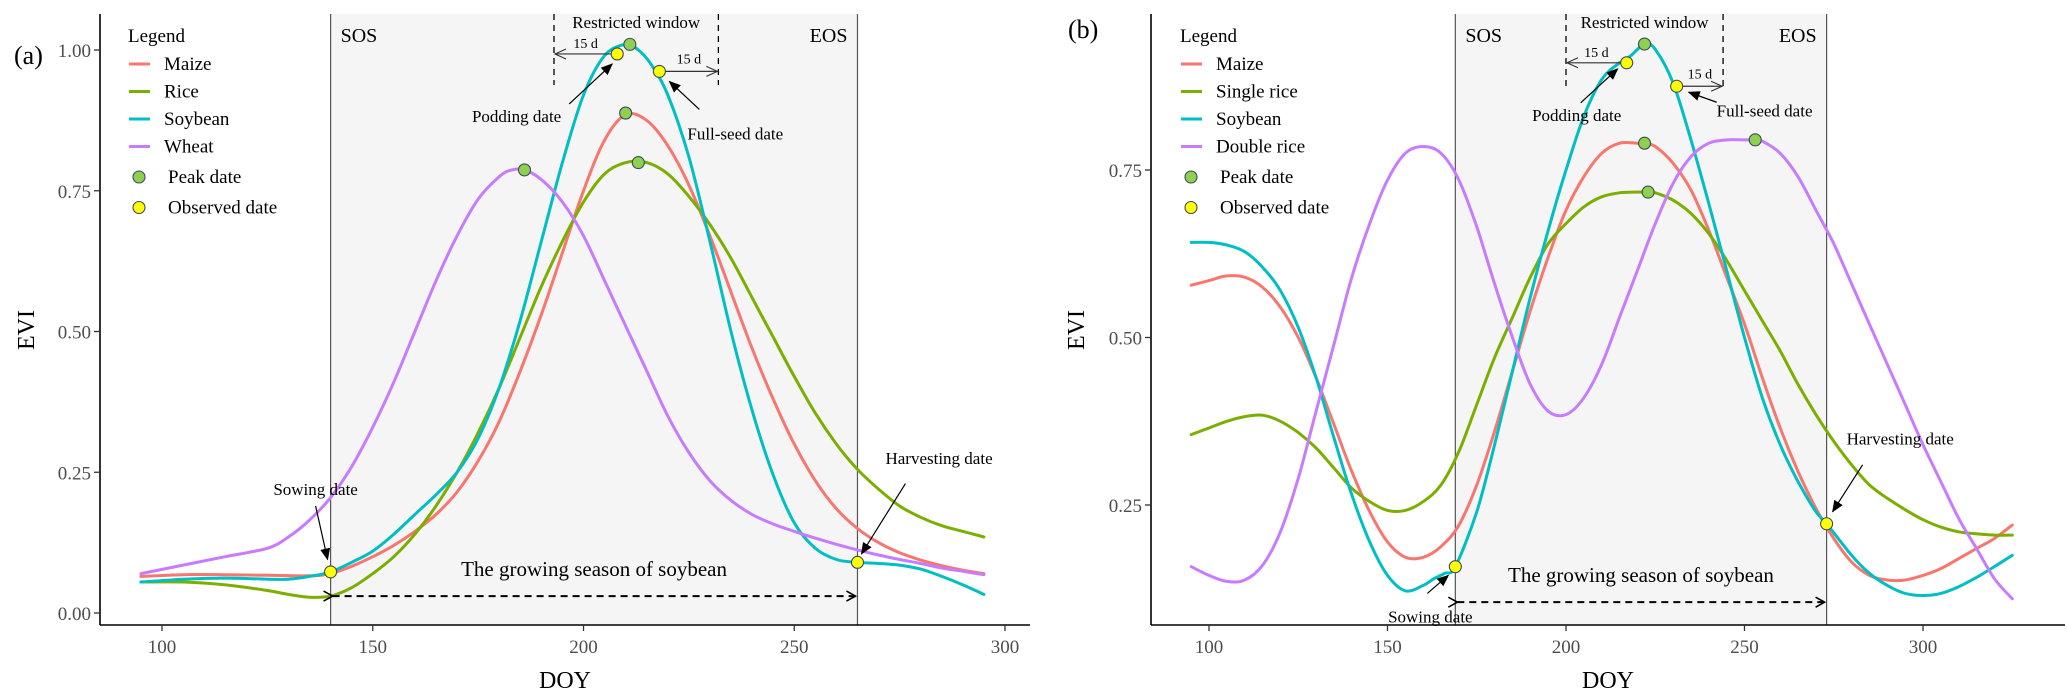 This screenshot has height=700, width=2067. What do you see at coordinates (74, 614) in the screenshot?
I see `y-tick-label: 0.00` at bounding box center [74, 614].